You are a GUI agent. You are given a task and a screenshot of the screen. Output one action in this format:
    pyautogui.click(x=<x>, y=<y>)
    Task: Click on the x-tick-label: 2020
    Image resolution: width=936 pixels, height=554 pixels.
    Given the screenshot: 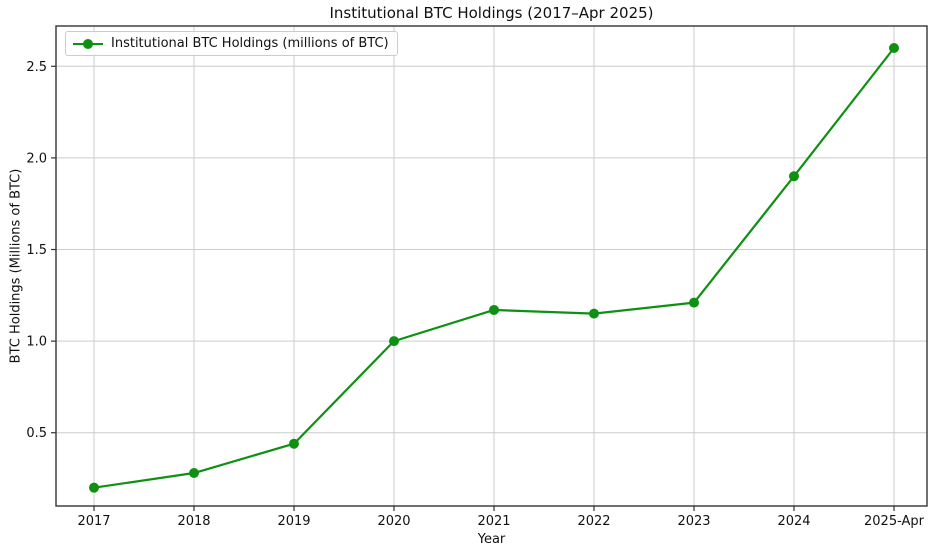 What is the action you would take?
    pyautogui.click(x=393, y=521)
    